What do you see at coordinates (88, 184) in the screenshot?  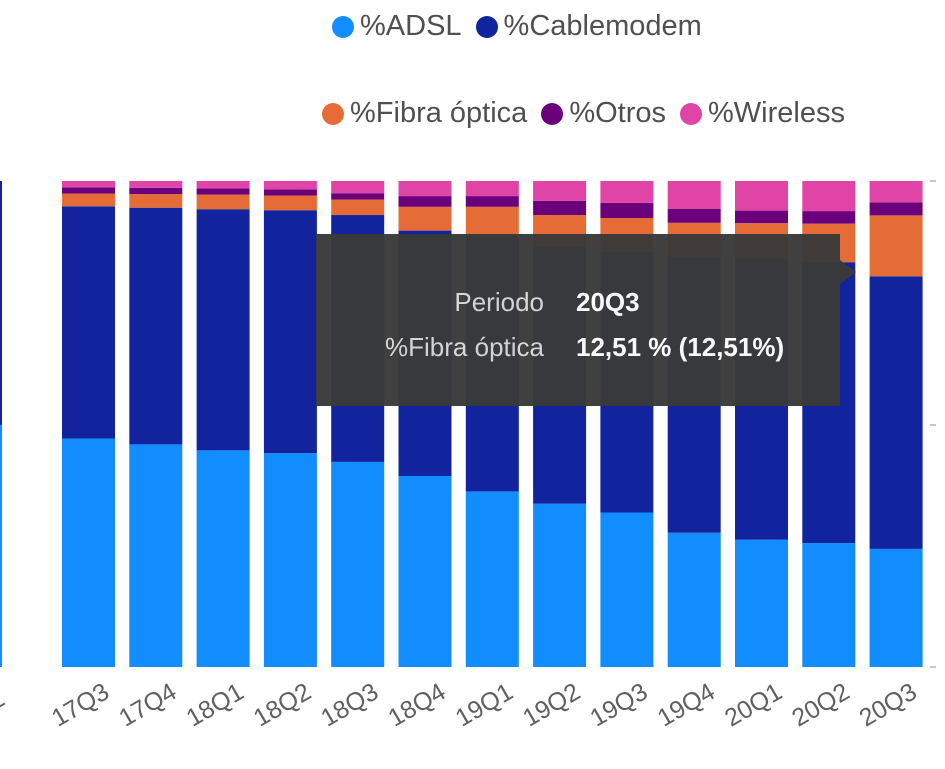 I see `bar-segment-17q3-s4` at bounding box center [88, 184].